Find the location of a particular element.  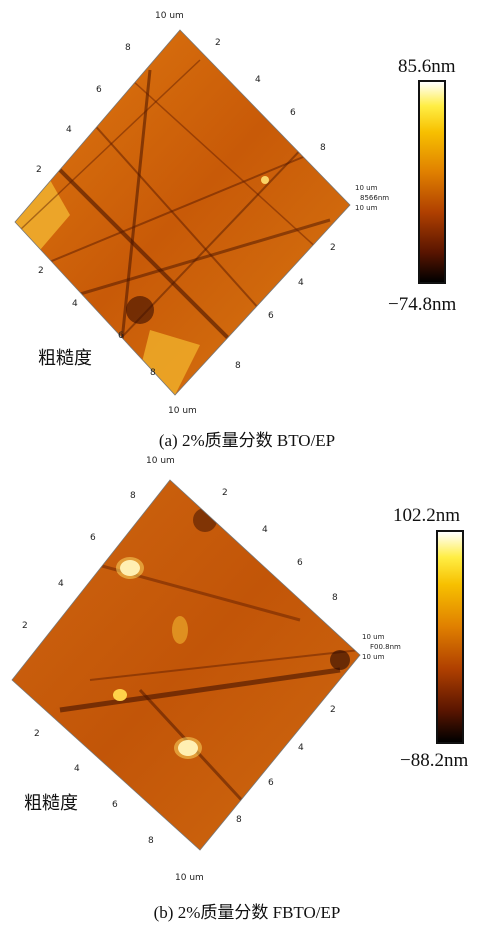

colorbar-max-label: 102.2nm is located at coordinates (427, 515).